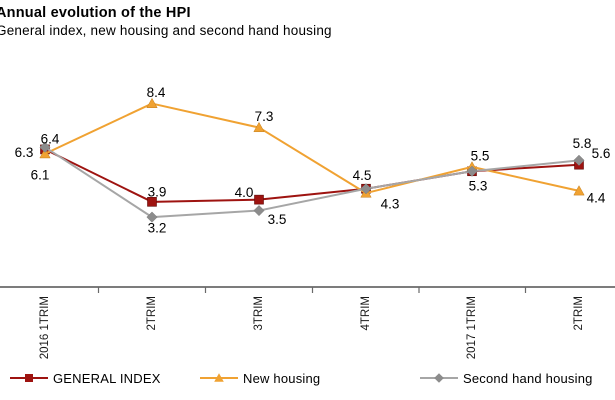  Describe the element at coordinates (95, 13) in the screenshot. I see `chart-title: Annual evolution of the HPI` at that location.